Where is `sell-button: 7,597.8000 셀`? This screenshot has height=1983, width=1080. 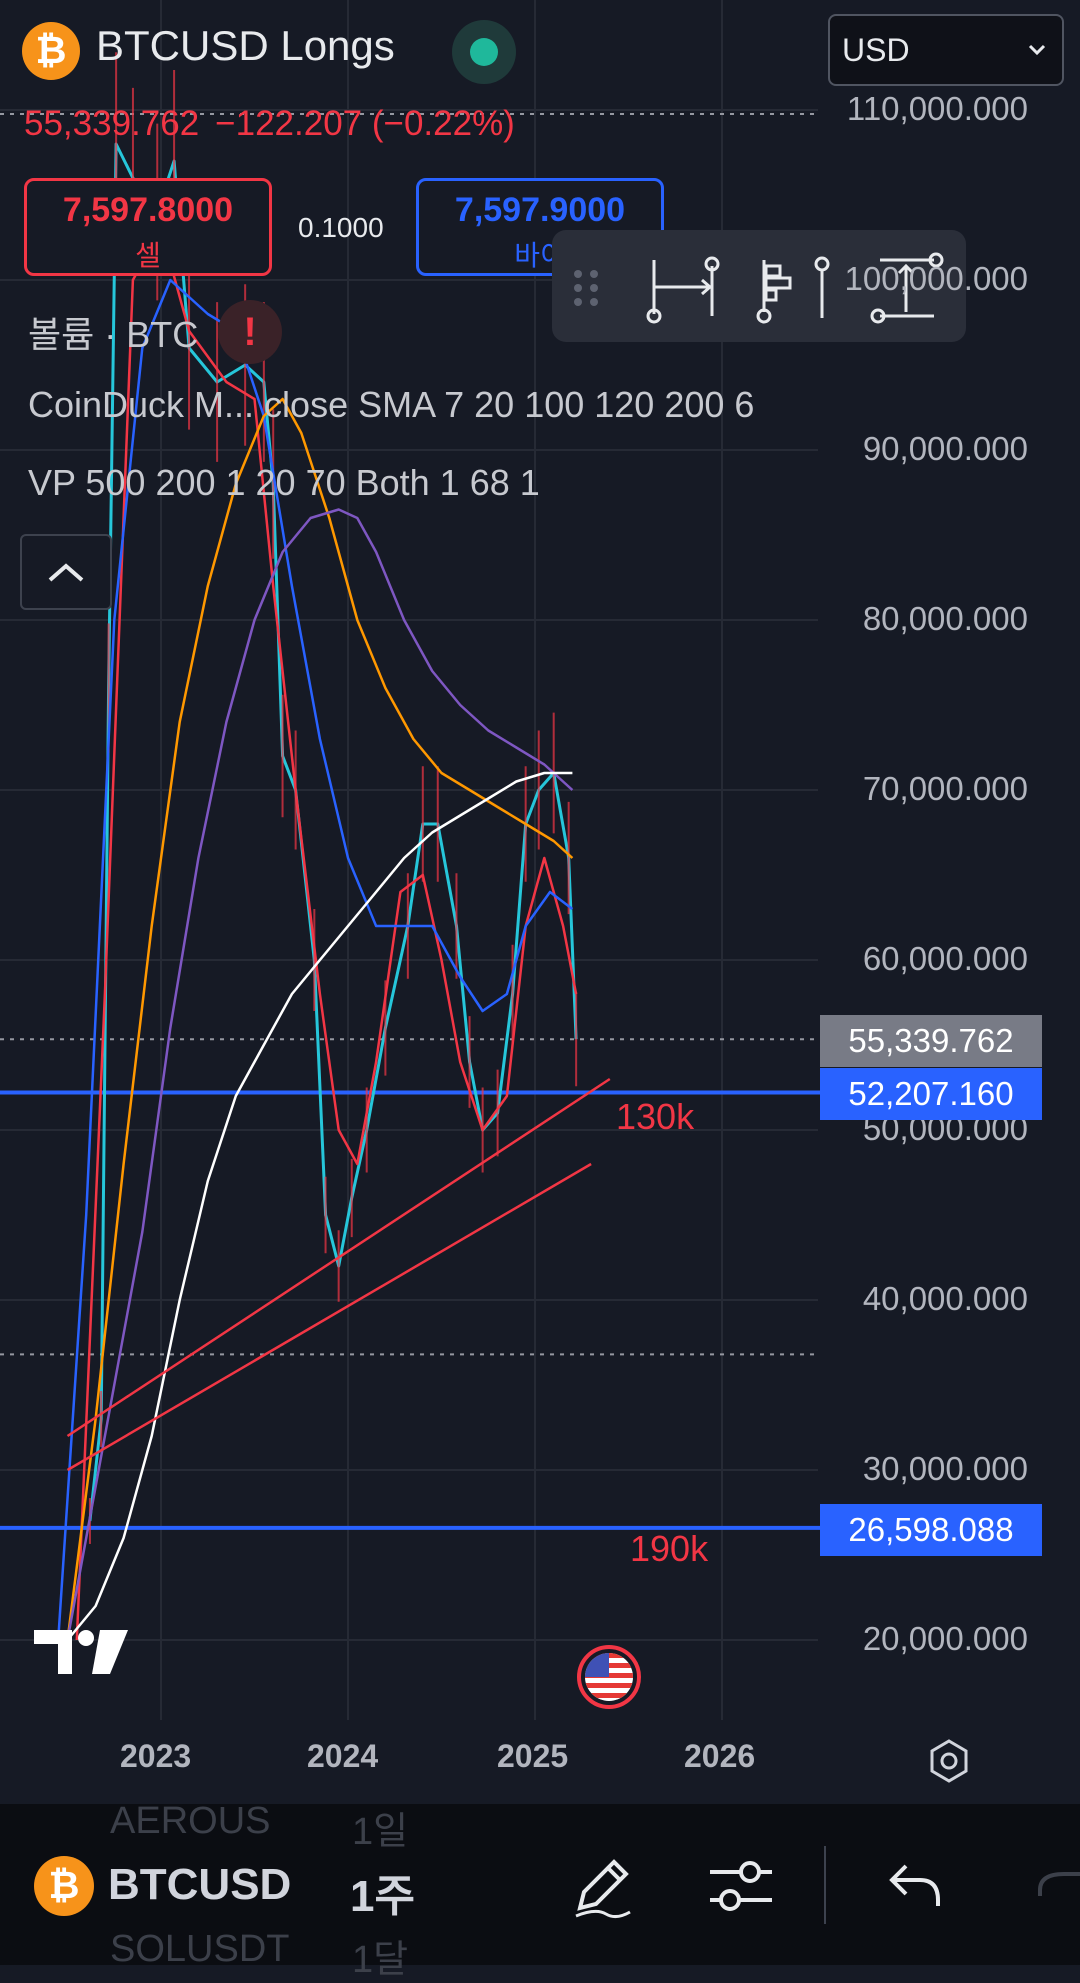 sell-button: 7,597.8000 셀 is located at coordinates (148, 227).